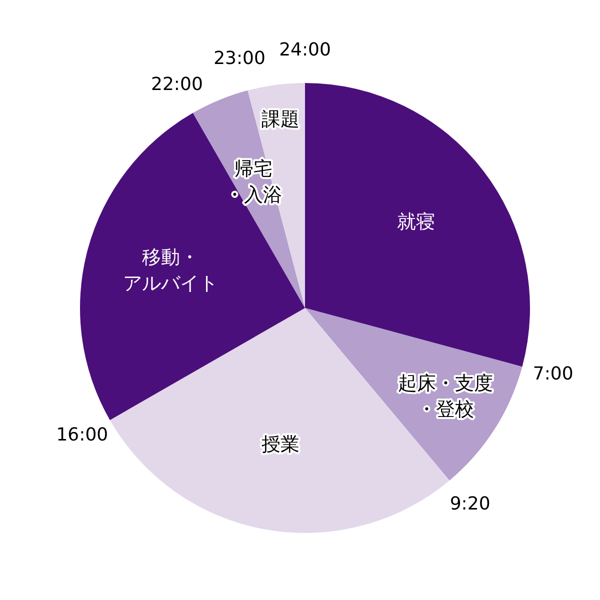 Image resolution: width=600 pixels, height=600 pixels. Describe the element at coordinates (445, 396) in the screenshot. I see `slice-label: 起床・支度・登校` at that location.